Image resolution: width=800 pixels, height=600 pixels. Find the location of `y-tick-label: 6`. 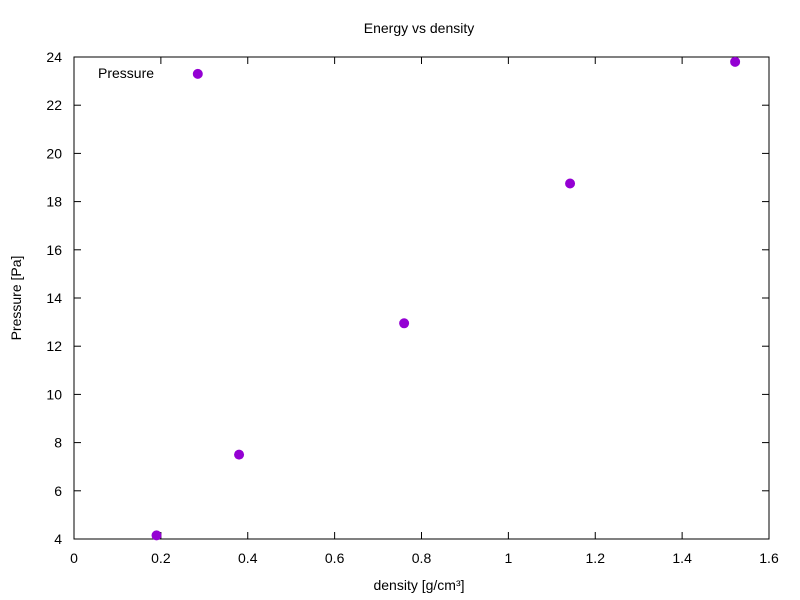

y-tick-label: 6 is located at coordinates (58, 491).